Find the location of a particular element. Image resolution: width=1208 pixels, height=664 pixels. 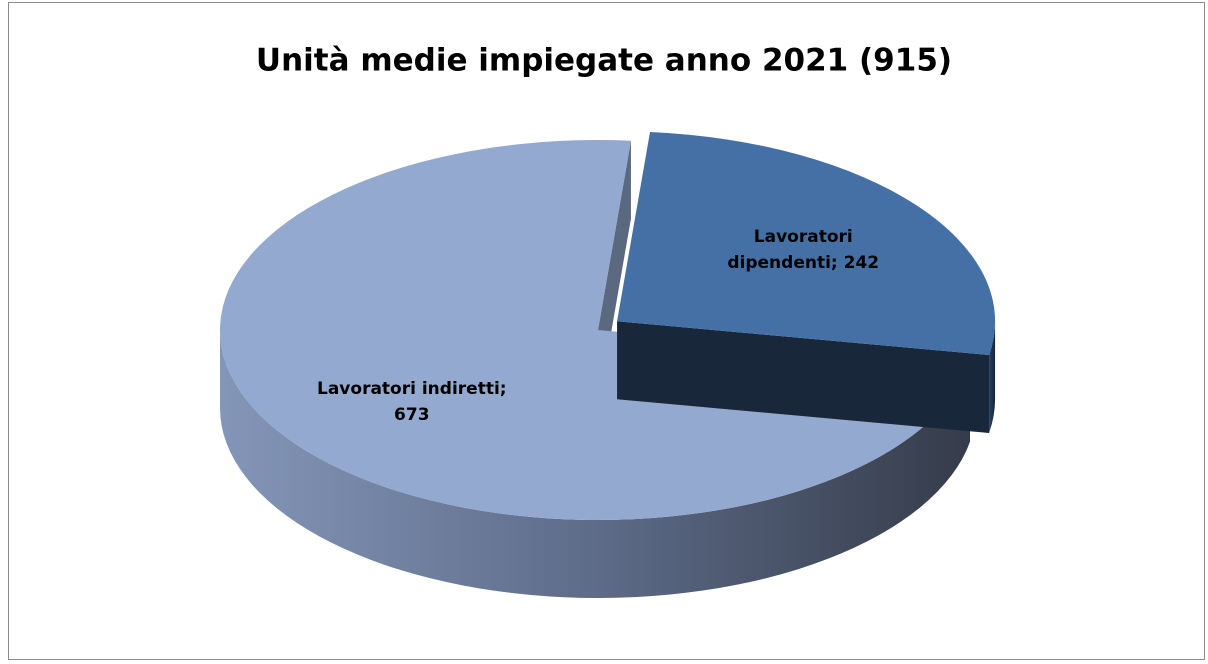

data-label: Lavoratori dipendenti; 242 is located at coordinates (803, 249).